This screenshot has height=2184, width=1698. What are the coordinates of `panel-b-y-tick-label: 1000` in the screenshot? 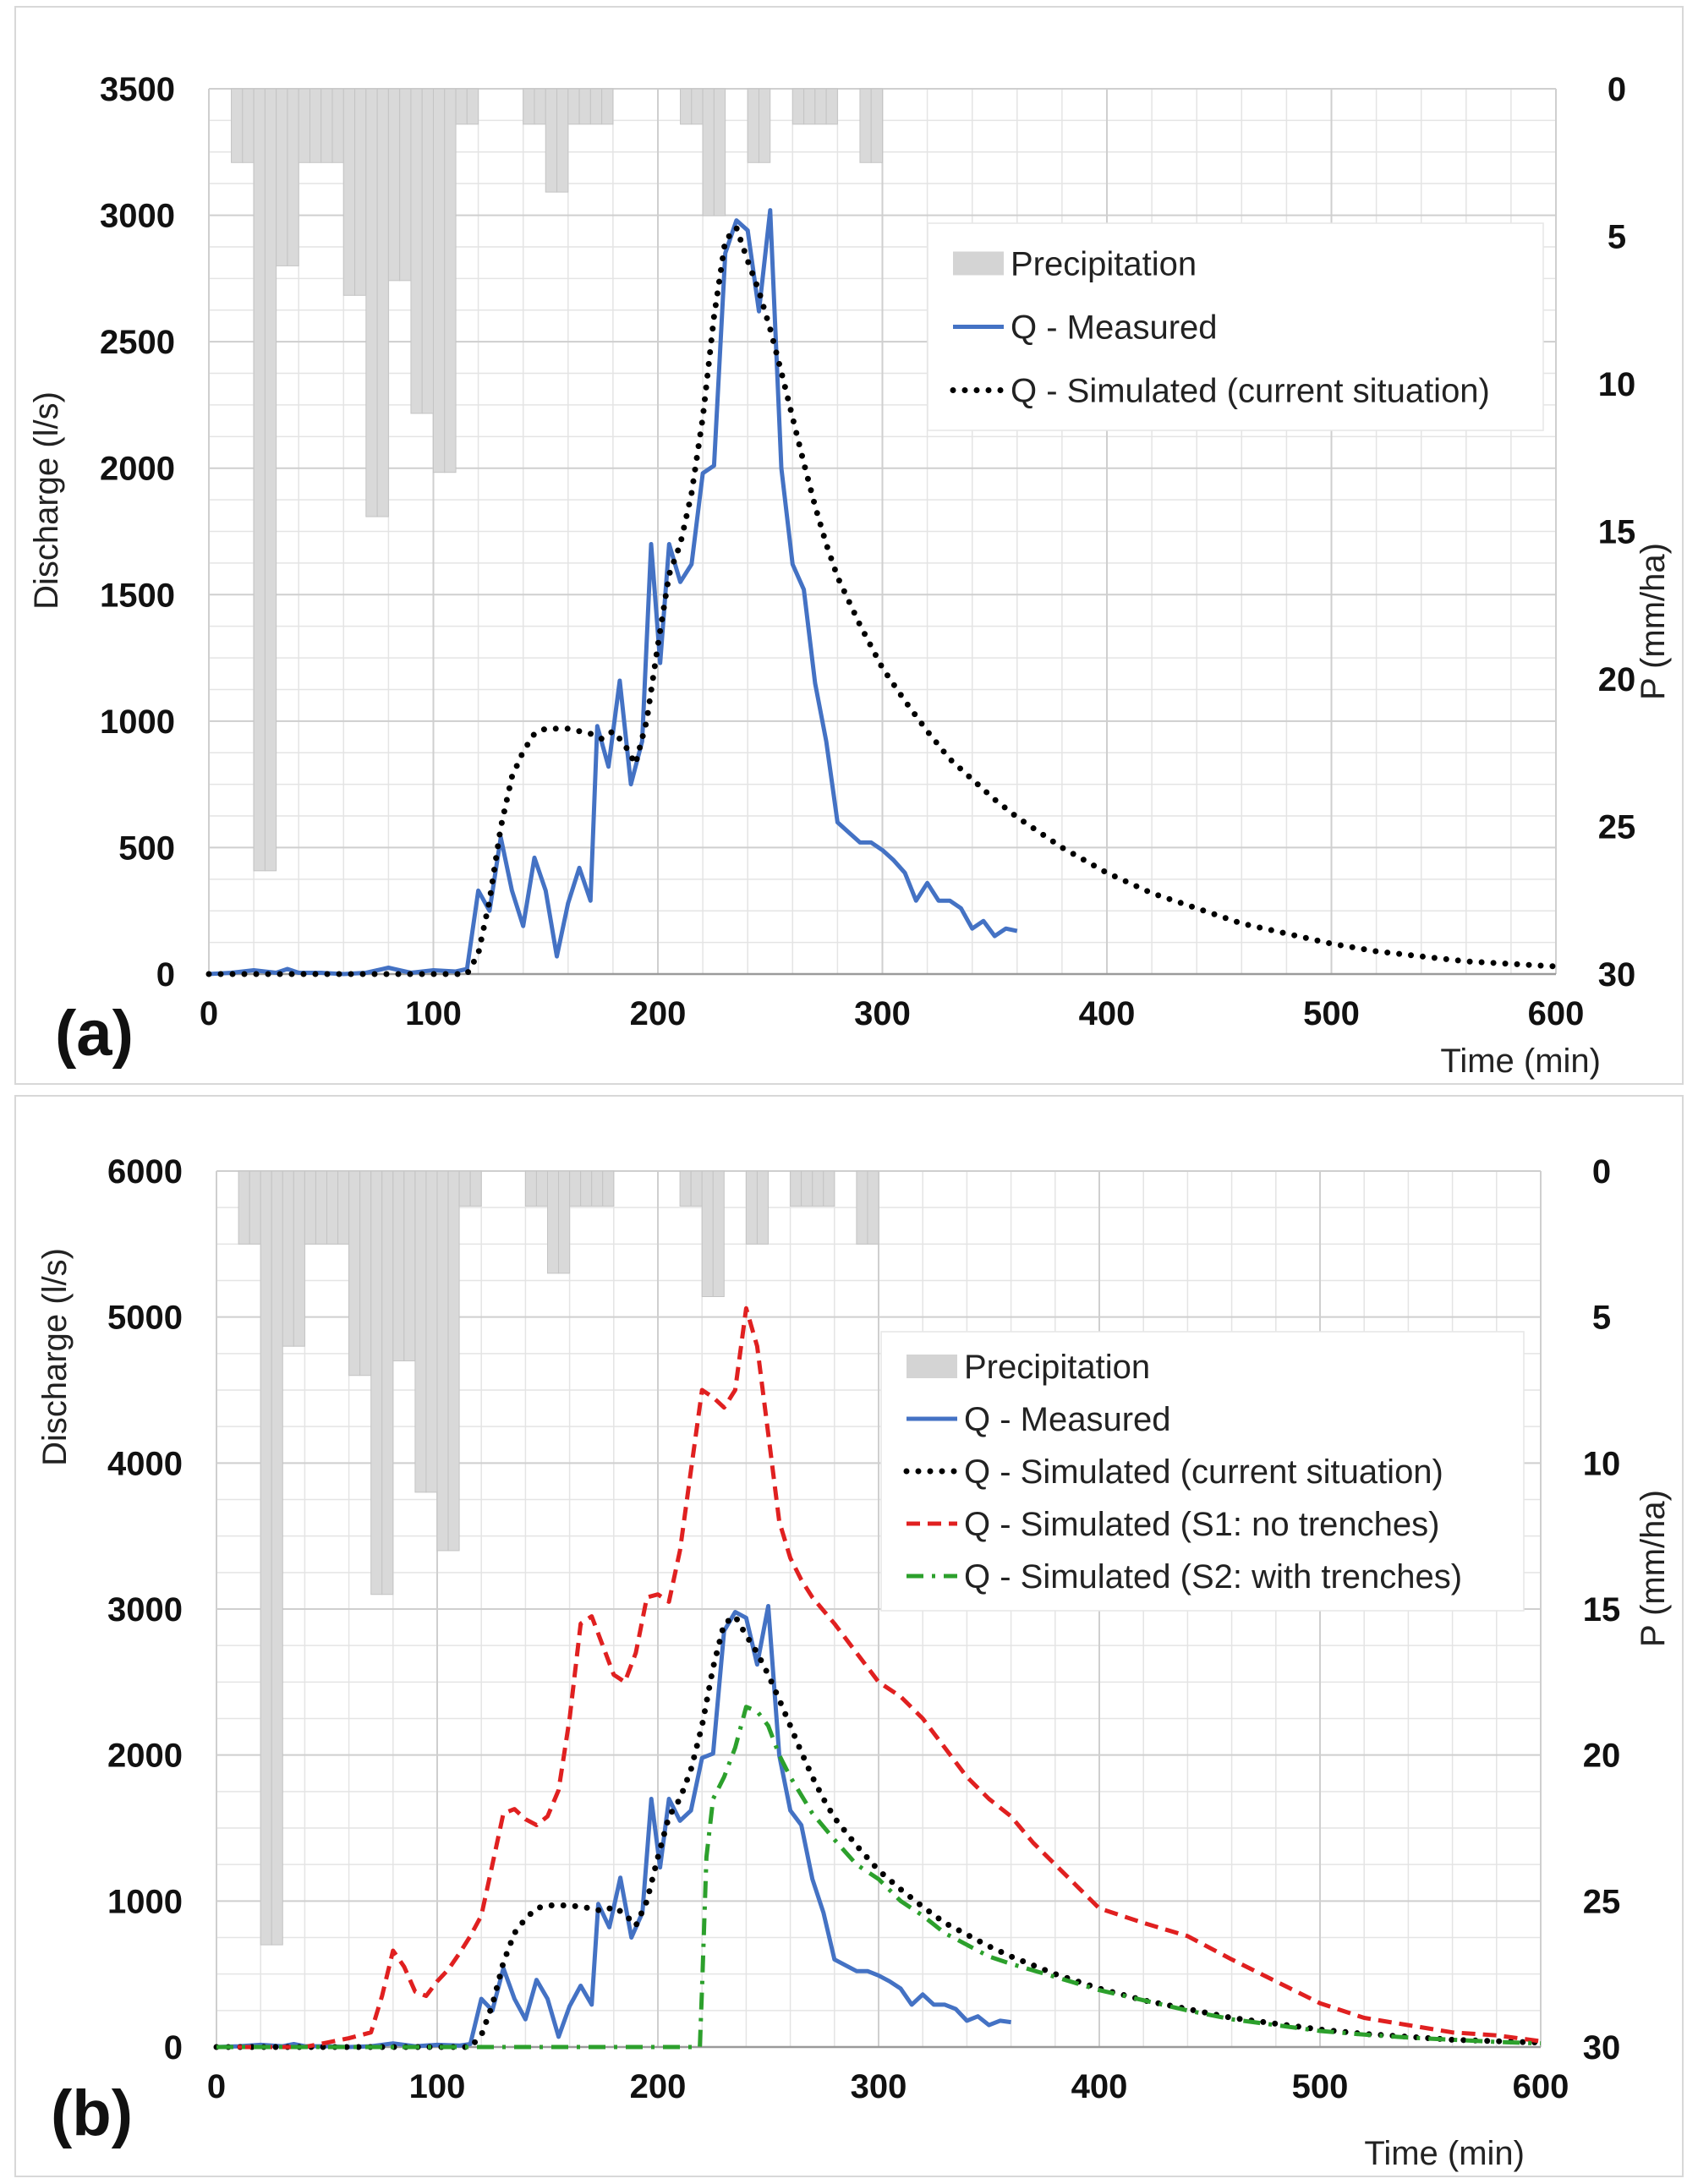 It's located at (145, 1902).